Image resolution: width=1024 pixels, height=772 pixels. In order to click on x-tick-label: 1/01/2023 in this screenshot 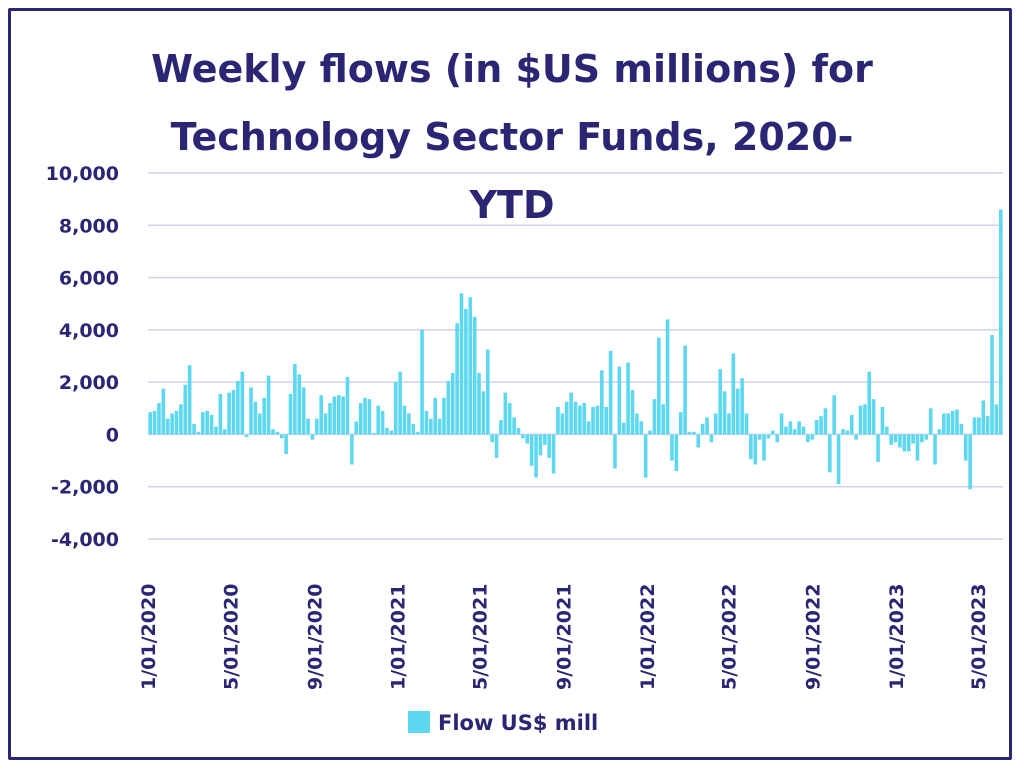, I will do `click(897, 637)`.